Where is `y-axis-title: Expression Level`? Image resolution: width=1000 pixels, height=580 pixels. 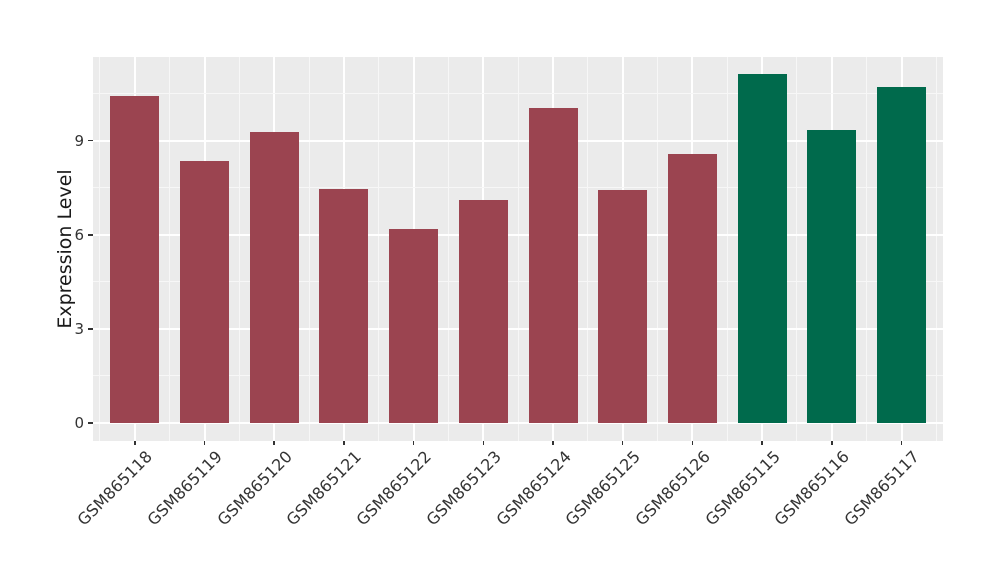 y-axis-title: Expression Level is located at coordinates (65, 249).